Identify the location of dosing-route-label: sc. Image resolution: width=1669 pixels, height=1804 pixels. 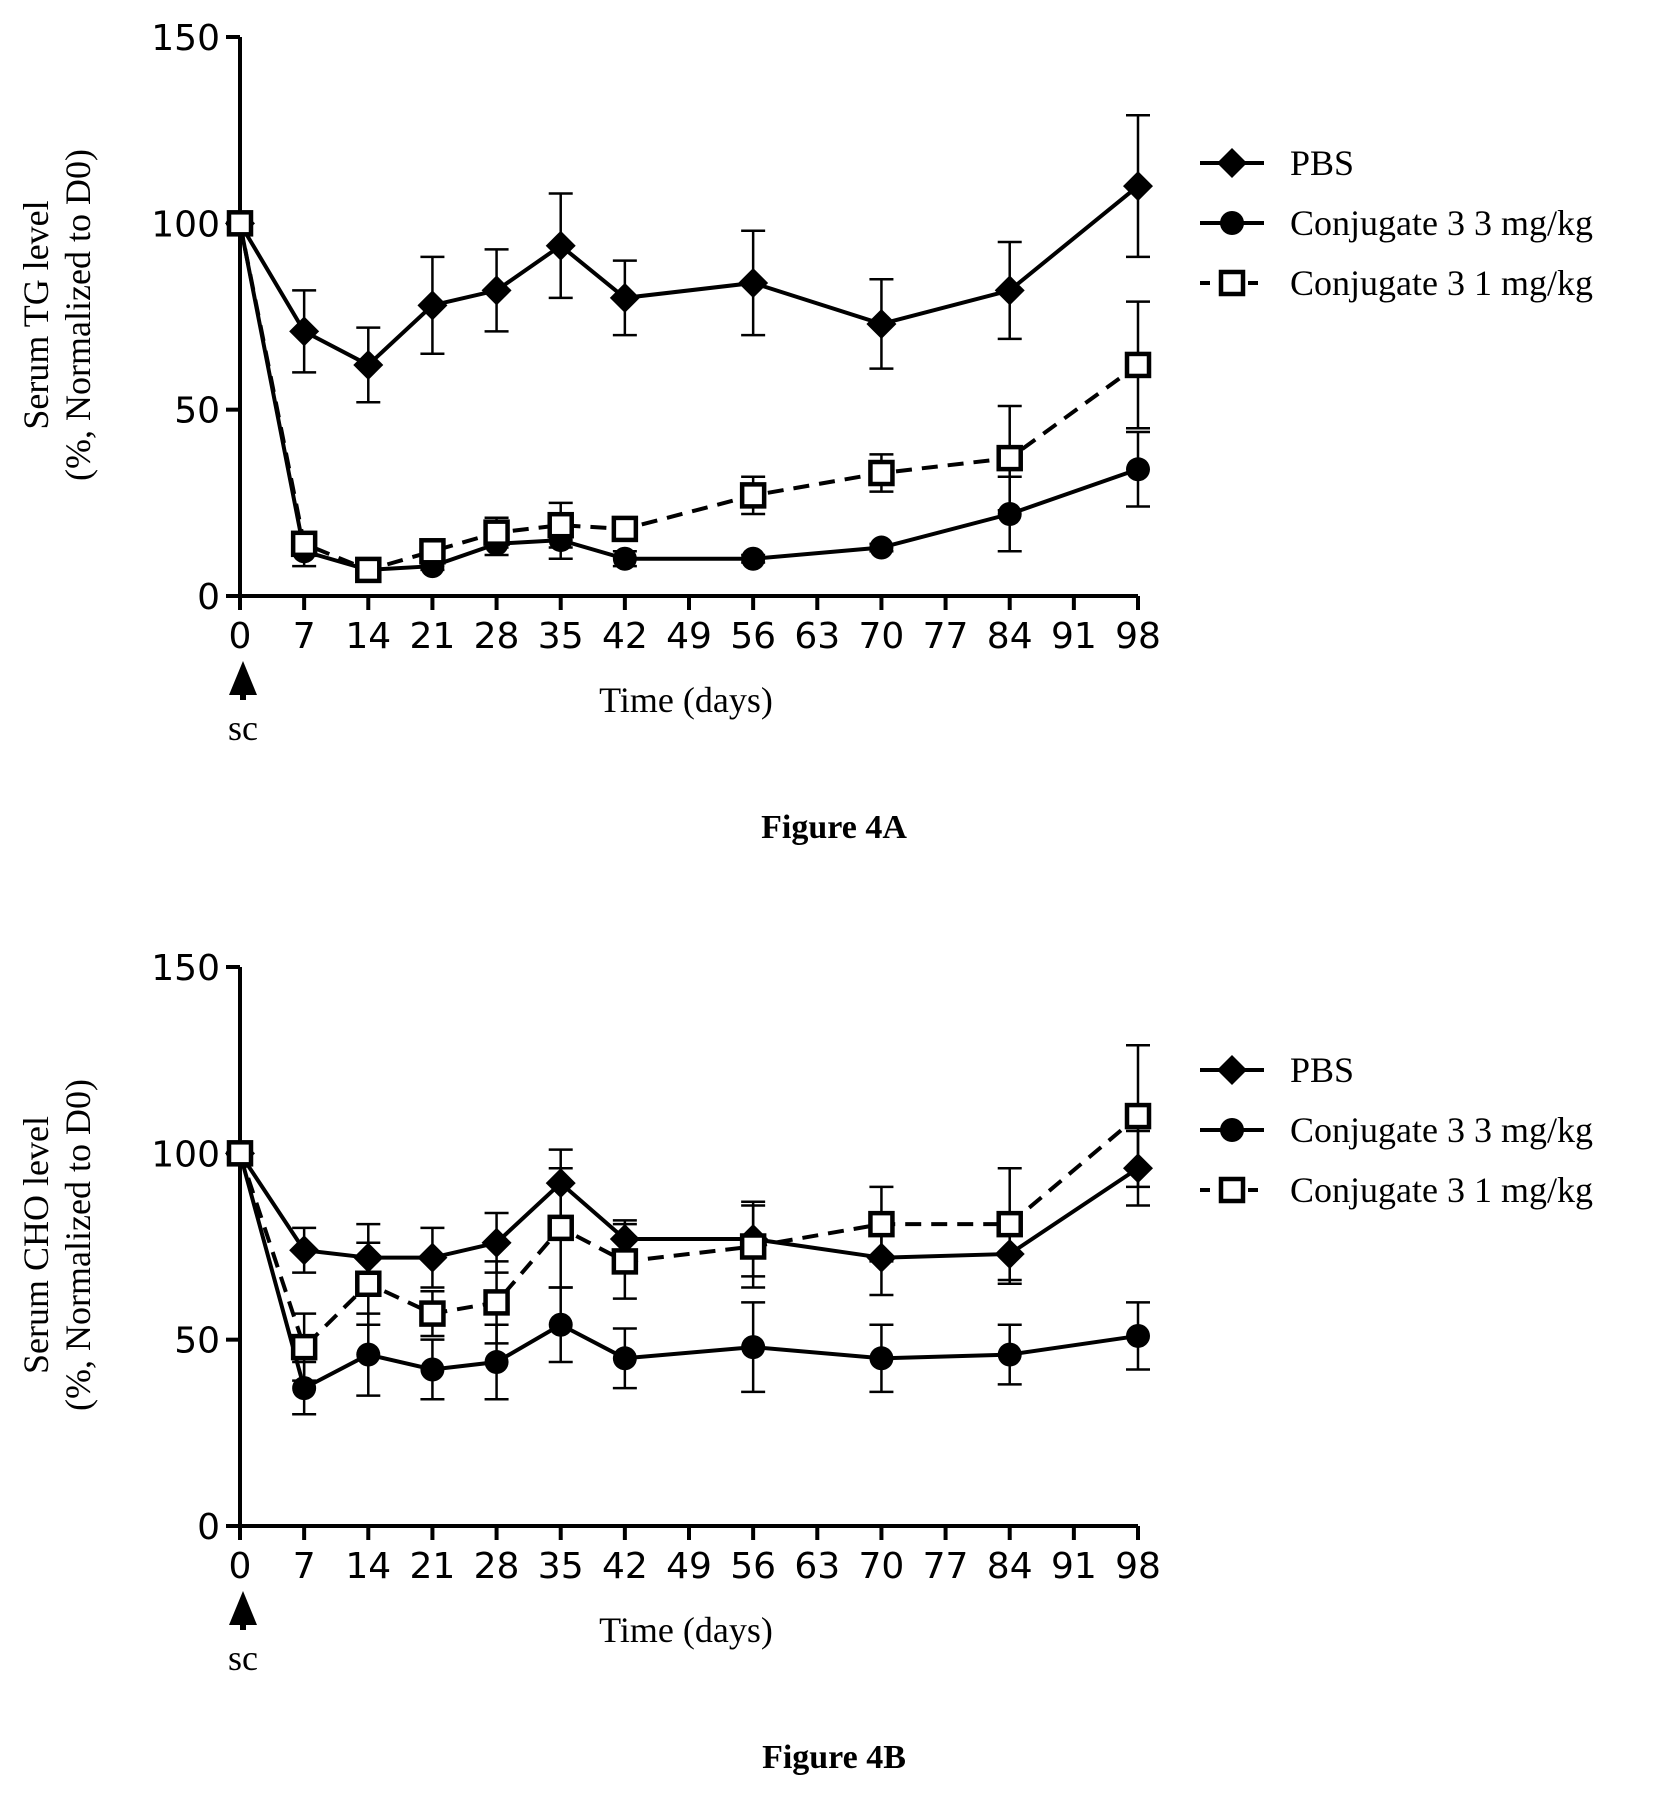
(243, 1658).